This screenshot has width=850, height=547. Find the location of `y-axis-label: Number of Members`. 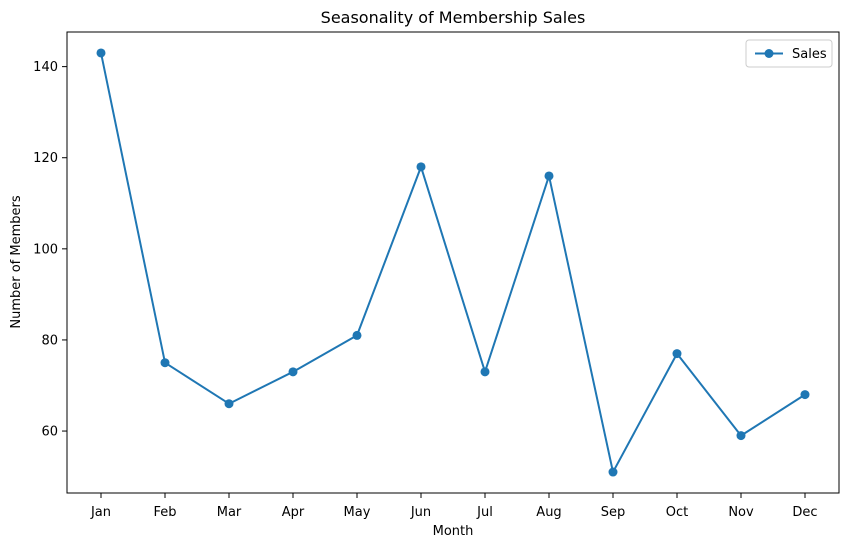

y-axis-label: Number of Members is located at coordinates (16, 261).